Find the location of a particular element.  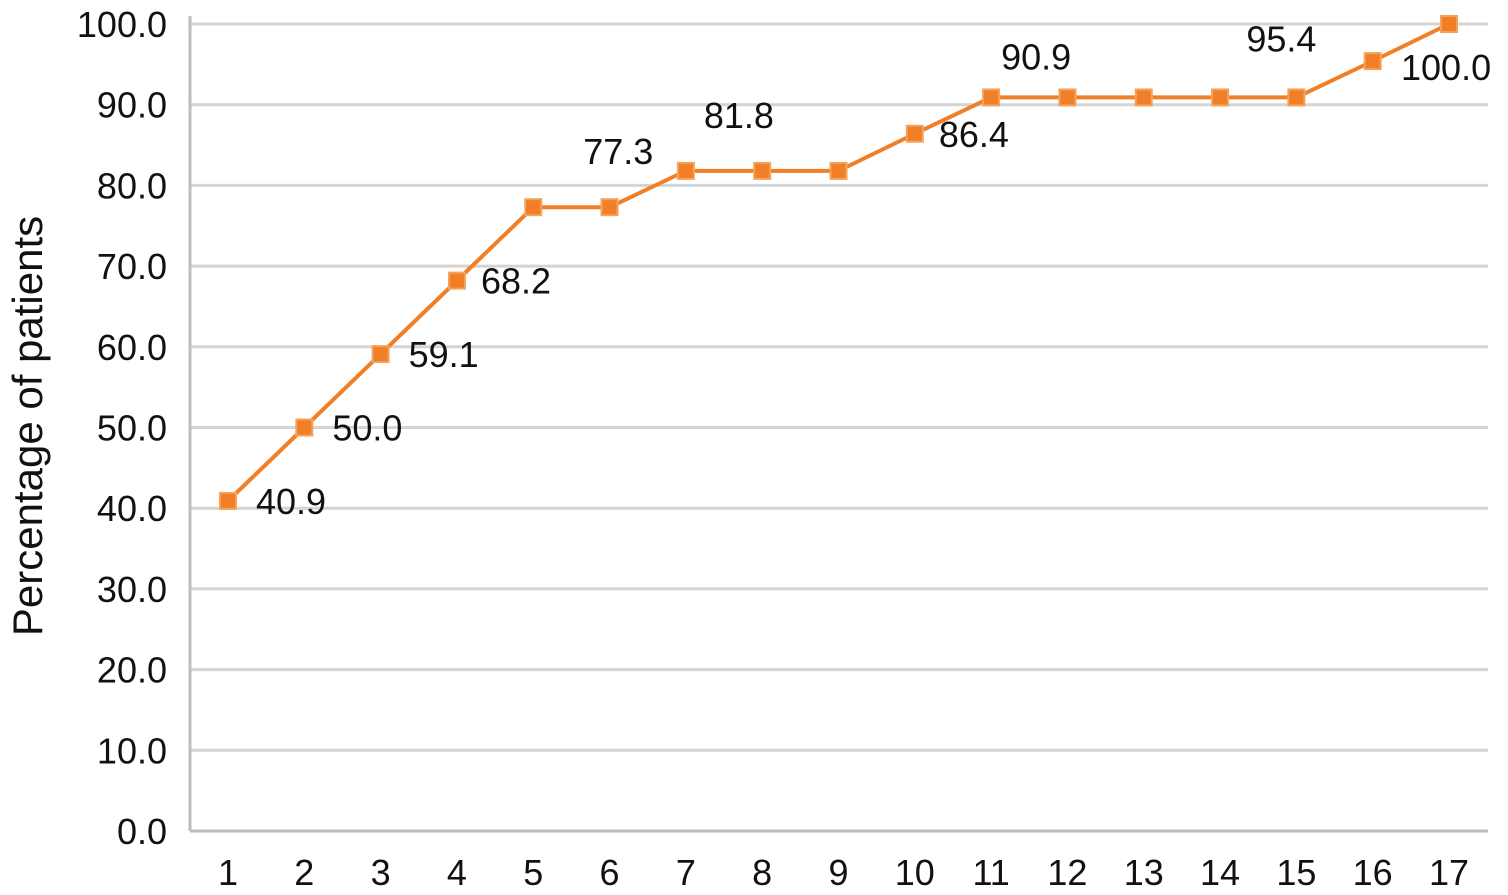

y-tick-label: 20.0 is located at coordinates (132, 670).